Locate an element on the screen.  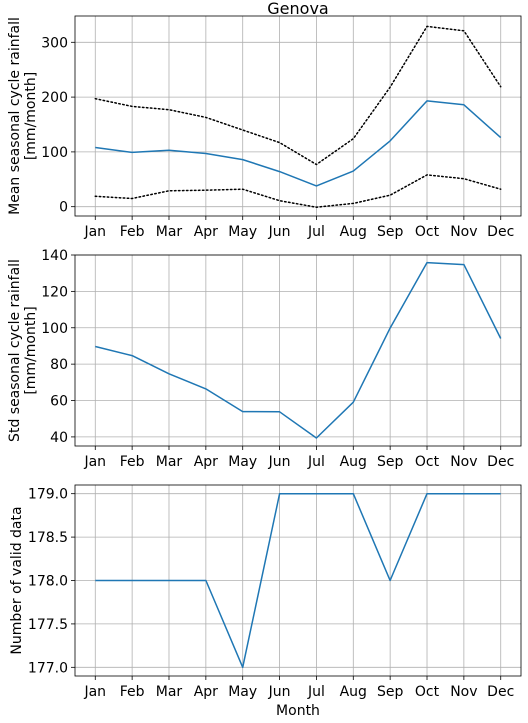
y-tick-label: 177.5 is located at coordinates (48, 625).